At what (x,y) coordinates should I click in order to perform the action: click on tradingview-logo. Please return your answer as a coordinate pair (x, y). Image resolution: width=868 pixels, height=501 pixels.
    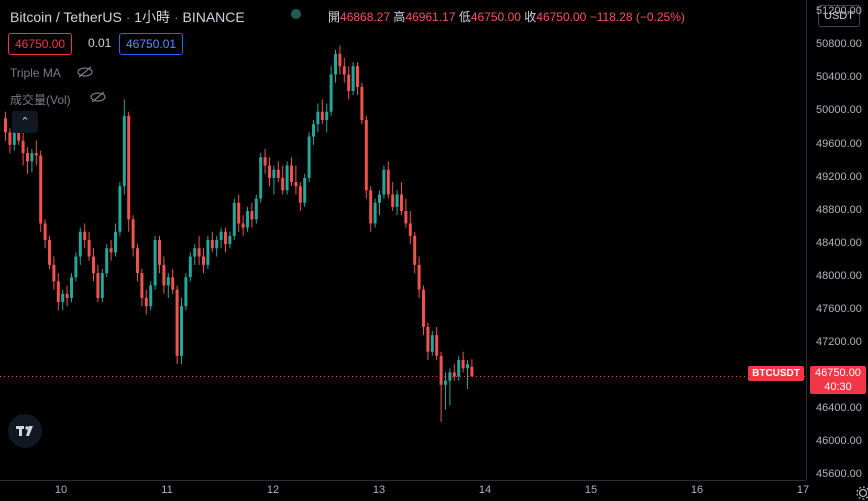
    Looking at the image, I should click on (25, 431).